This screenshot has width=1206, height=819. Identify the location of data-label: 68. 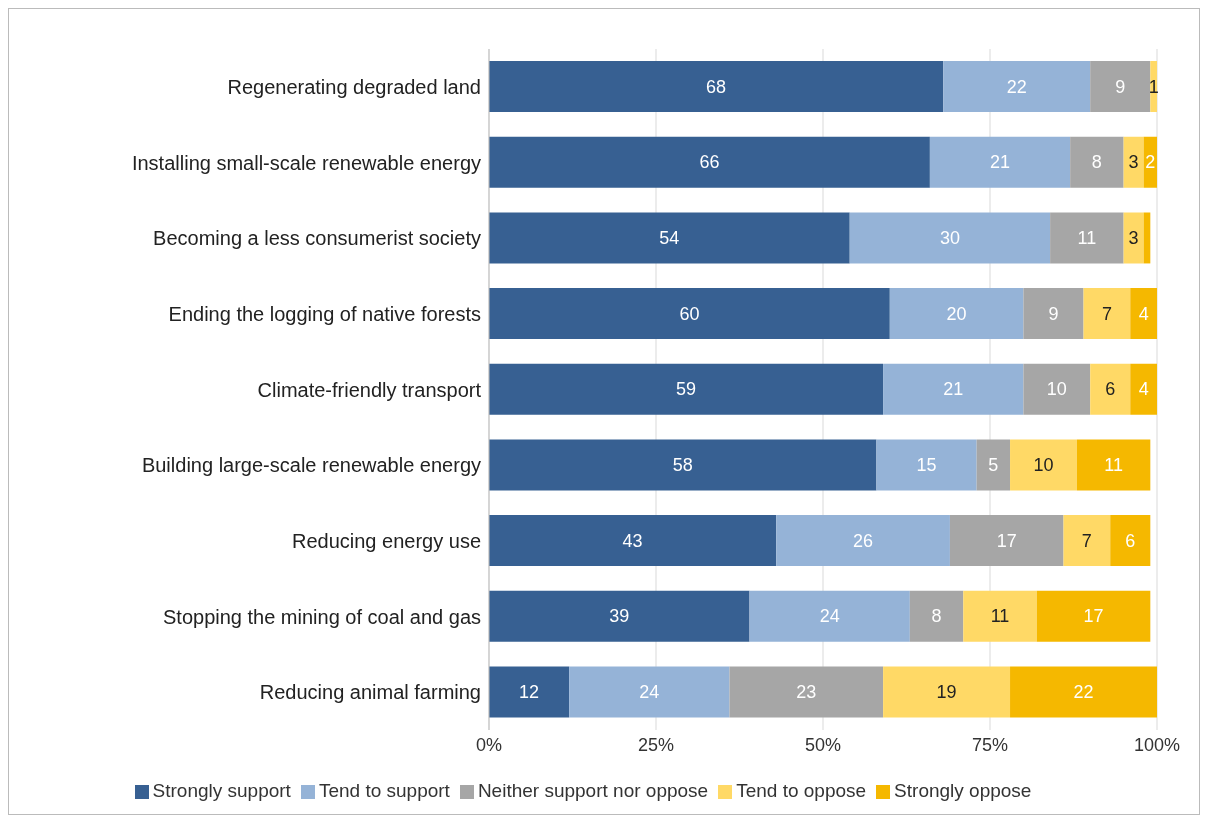
(716, 86).